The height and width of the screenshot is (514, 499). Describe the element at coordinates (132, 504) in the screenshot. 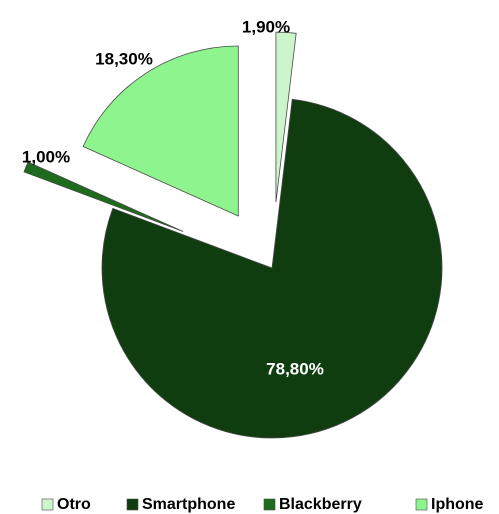

I see `legend-swatch-smartphone` at that location.